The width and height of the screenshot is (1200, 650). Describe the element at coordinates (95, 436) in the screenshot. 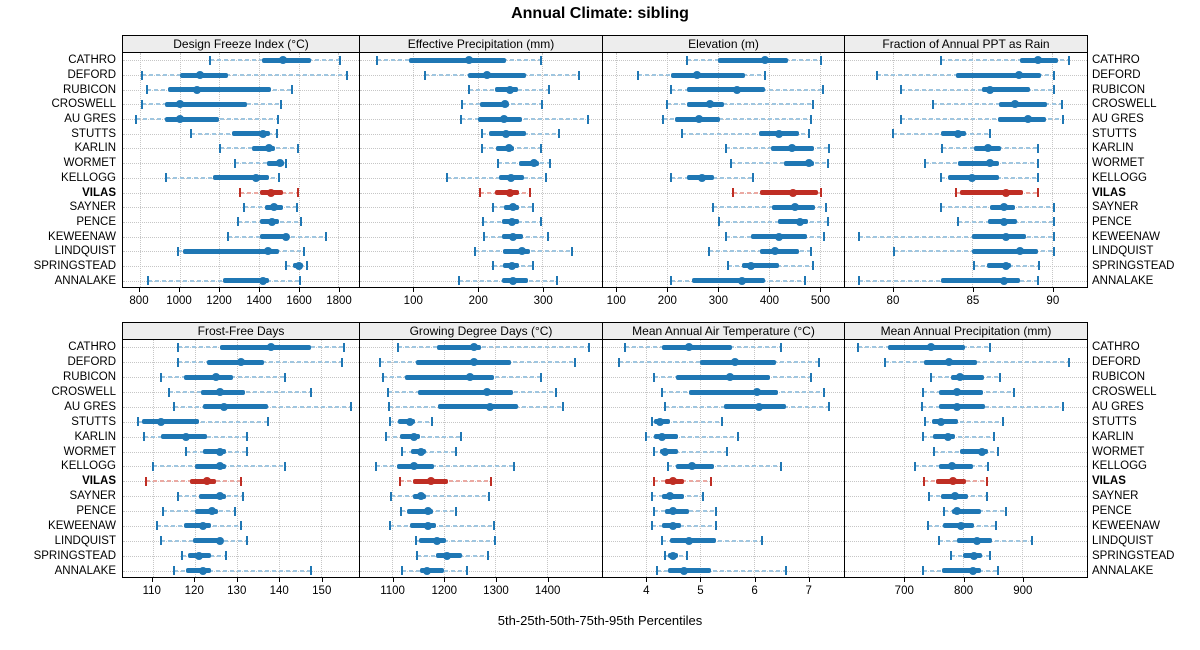

I see `site-label-karlin: KARLIN` at that location.